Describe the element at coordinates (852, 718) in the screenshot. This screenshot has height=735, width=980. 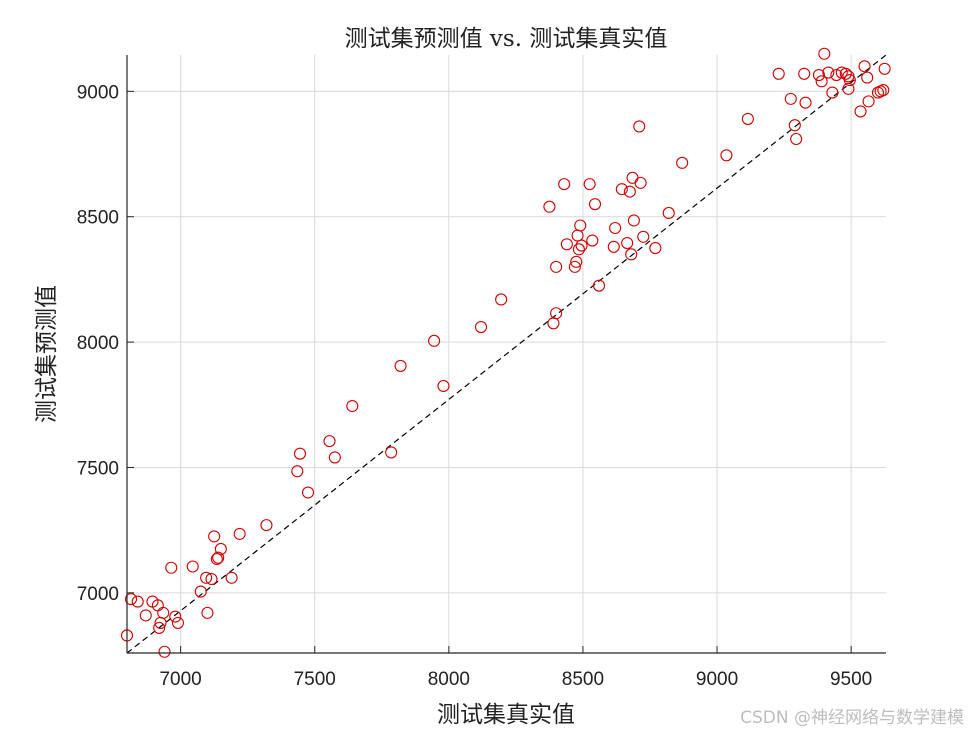
I see `watermark: CSDN @神经网络与数学建模` at that location.